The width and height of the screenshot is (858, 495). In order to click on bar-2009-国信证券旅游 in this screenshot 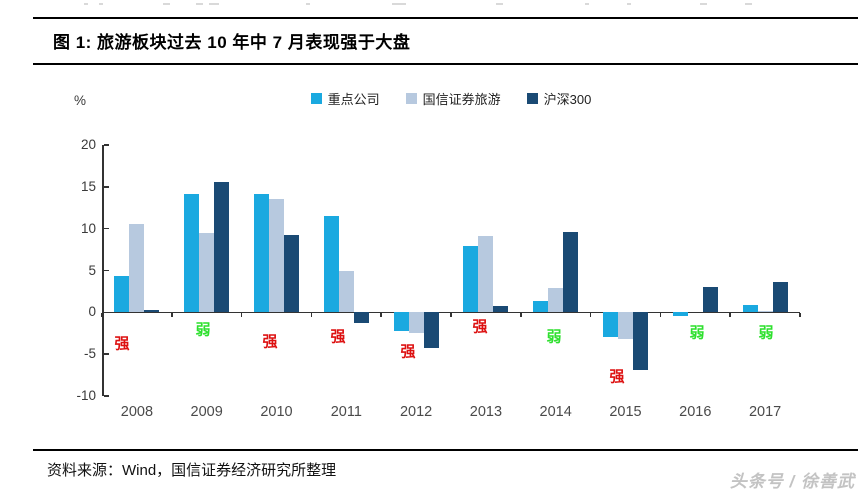, I will do `click(207, 272)`.